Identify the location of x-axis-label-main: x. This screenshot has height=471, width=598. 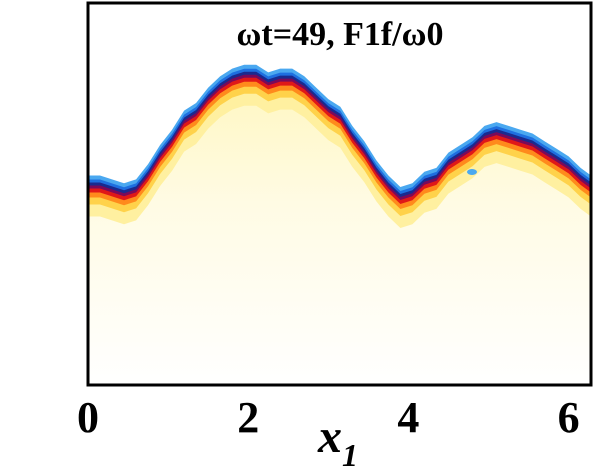
(329, 436).